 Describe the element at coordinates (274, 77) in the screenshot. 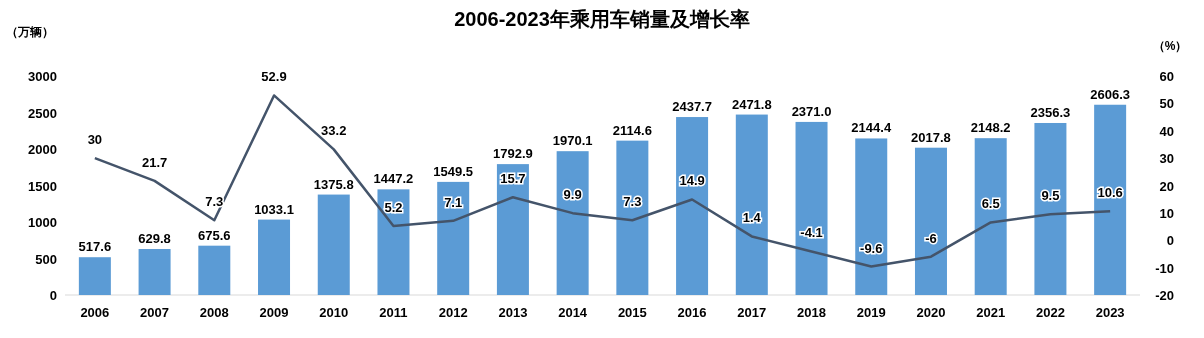

I see `data-label: 52.9` at that location.